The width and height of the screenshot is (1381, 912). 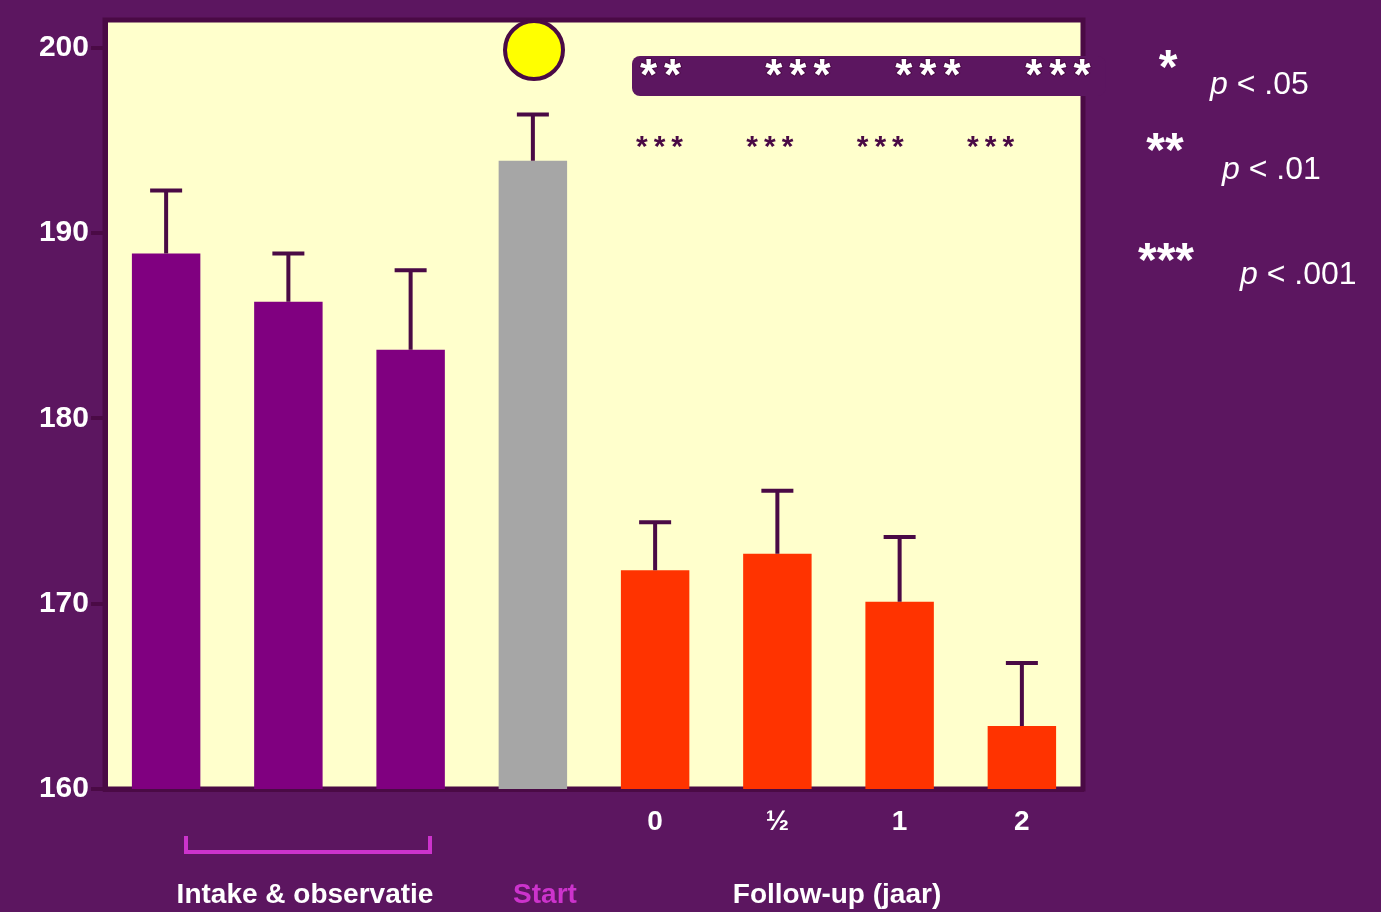 What do you see at coordinates (655, 820) in the screenshot?
I see `x-tick-label: 0` at bounding box center [655, 820].